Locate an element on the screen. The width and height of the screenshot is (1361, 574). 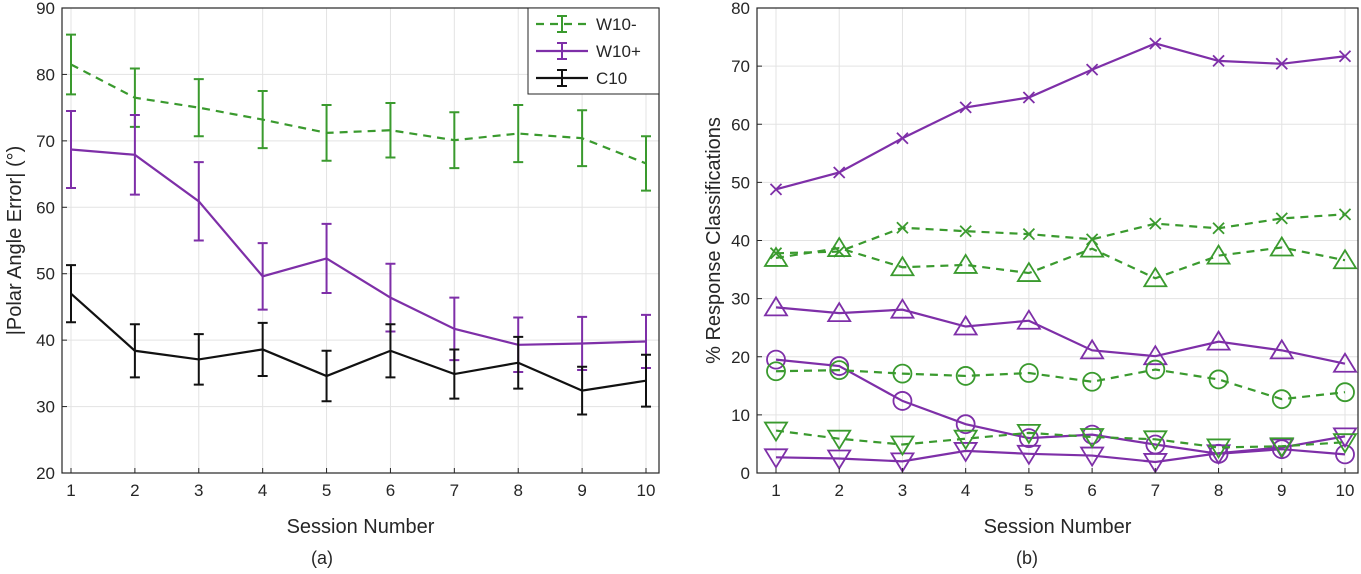
y-tick-label: 90 is located at coordinates (45, 9).